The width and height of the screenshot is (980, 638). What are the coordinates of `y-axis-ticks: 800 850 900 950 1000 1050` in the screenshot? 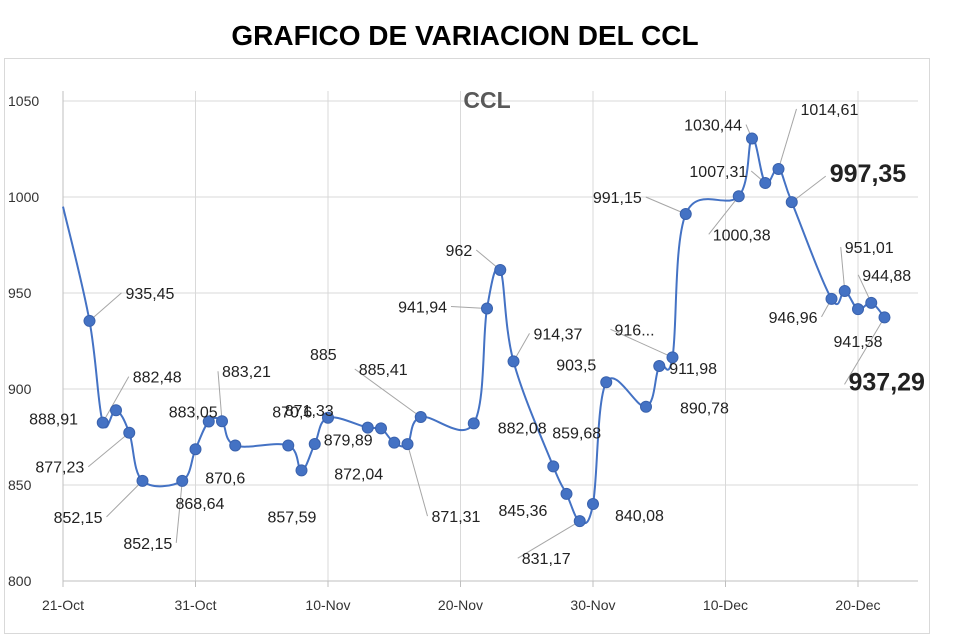 It's located at (23, 341).